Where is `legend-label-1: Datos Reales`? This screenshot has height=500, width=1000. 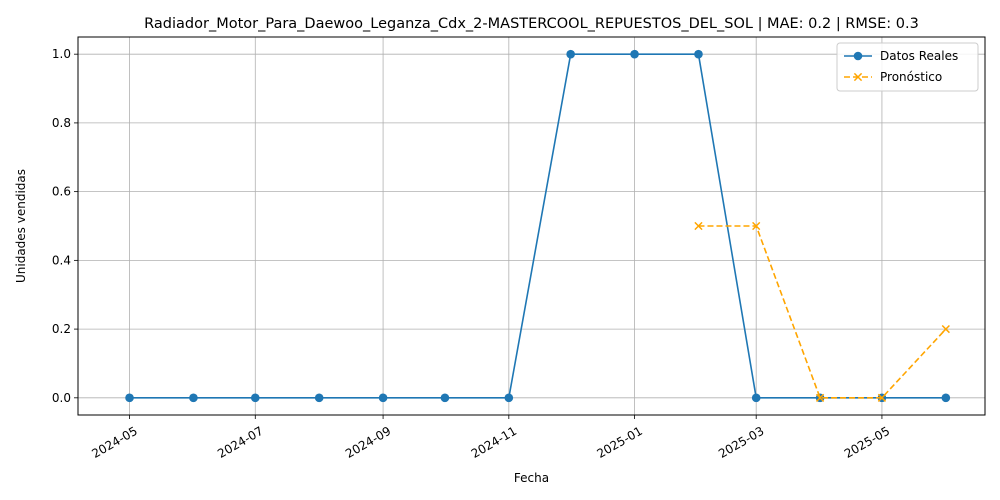
legend-label-1: Datos Reales is located at coordinates (919, 56).